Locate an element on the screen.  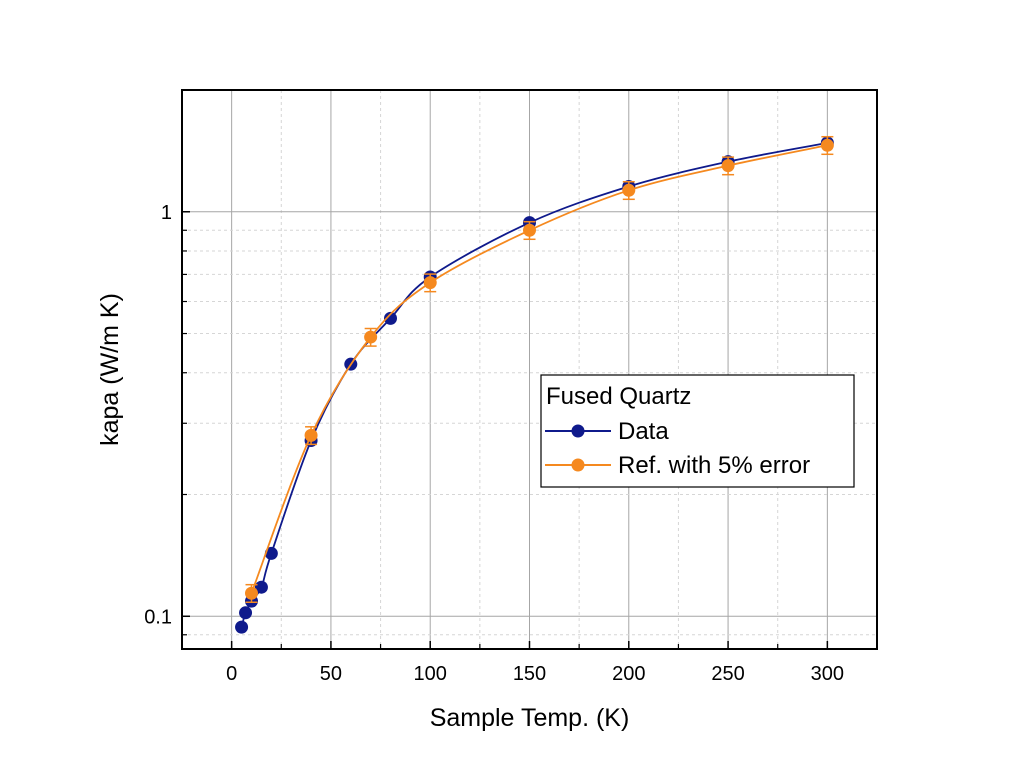
y-axis-title: kapa (W/m K) is located at coordinates (110, 369).